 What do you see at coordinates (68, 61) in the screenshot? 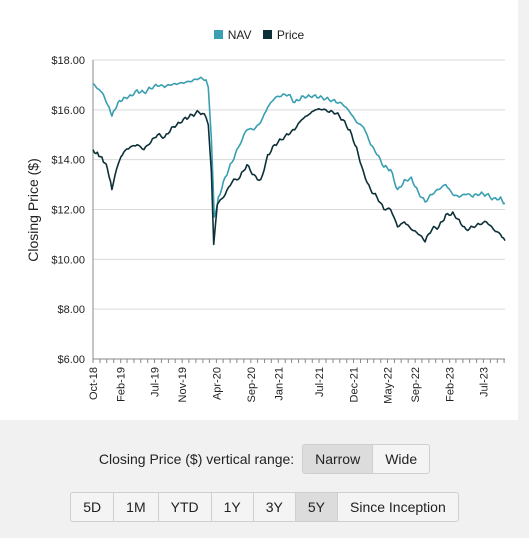
I see `y-tick-label: $18.00` at bounding box center [68, 61].